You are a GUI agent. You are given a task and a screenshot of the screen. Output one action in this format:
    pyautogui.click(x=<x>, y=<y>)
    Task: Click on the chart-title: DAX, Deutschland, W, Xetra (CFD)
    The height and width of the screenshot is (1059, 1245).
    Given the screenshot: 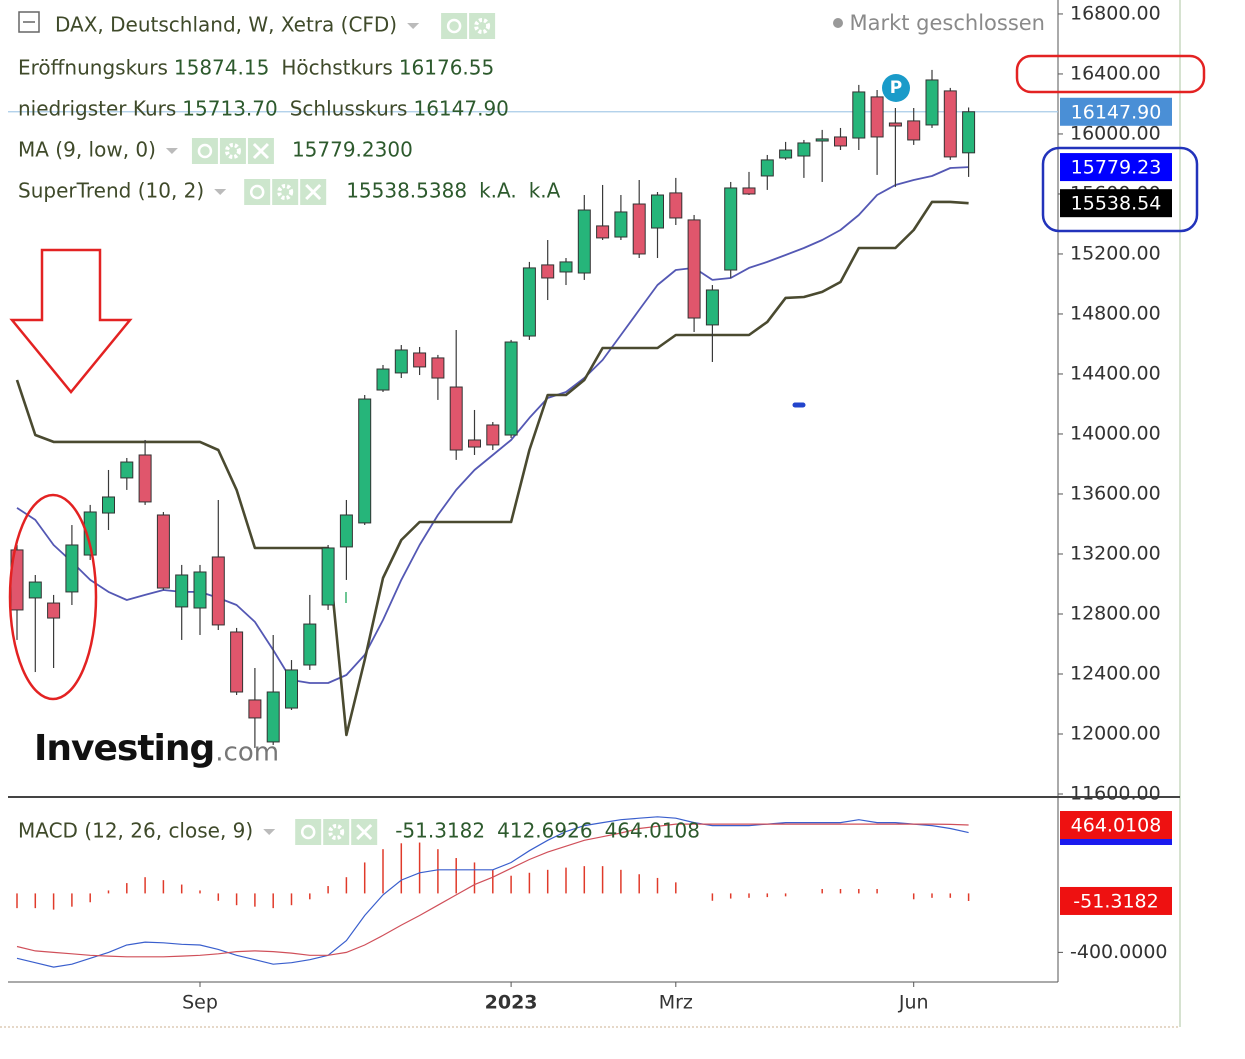 What is the action you would take?
    pyautogui.click(x=226, y=25)
    